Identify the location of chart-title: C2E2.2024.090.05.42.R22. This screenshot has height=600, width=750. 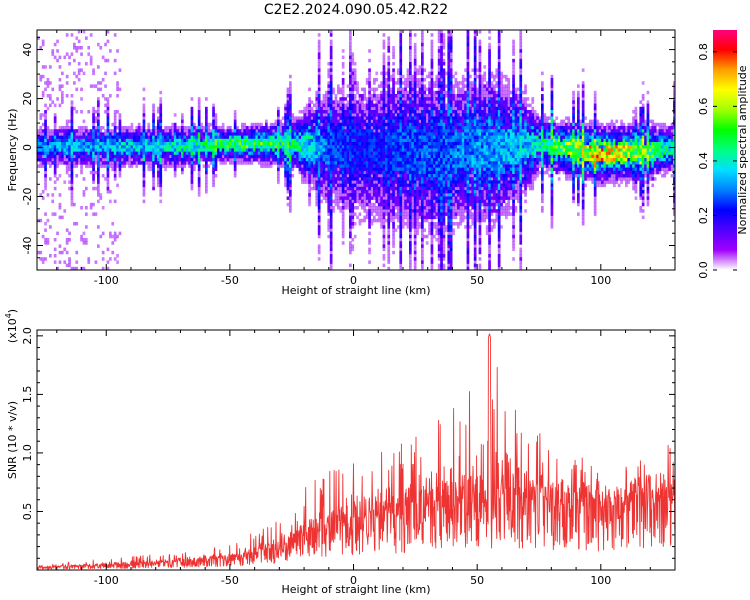
(356, 10).